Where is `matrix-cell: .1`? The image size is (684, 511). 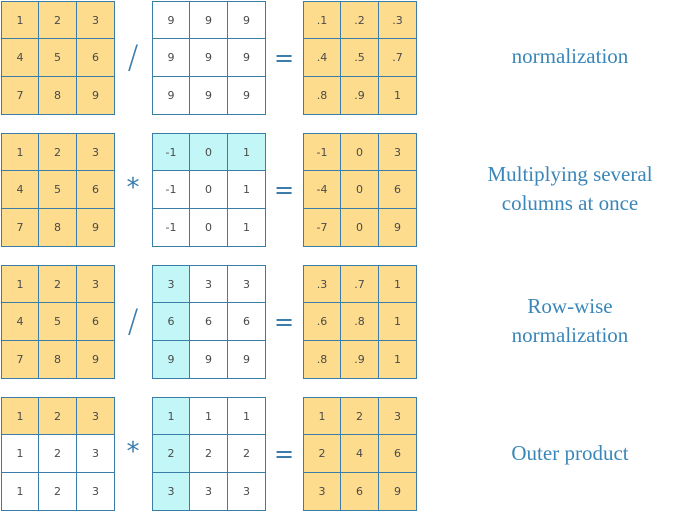
matrix-cell: .1 is located at coordinates (322, 20).